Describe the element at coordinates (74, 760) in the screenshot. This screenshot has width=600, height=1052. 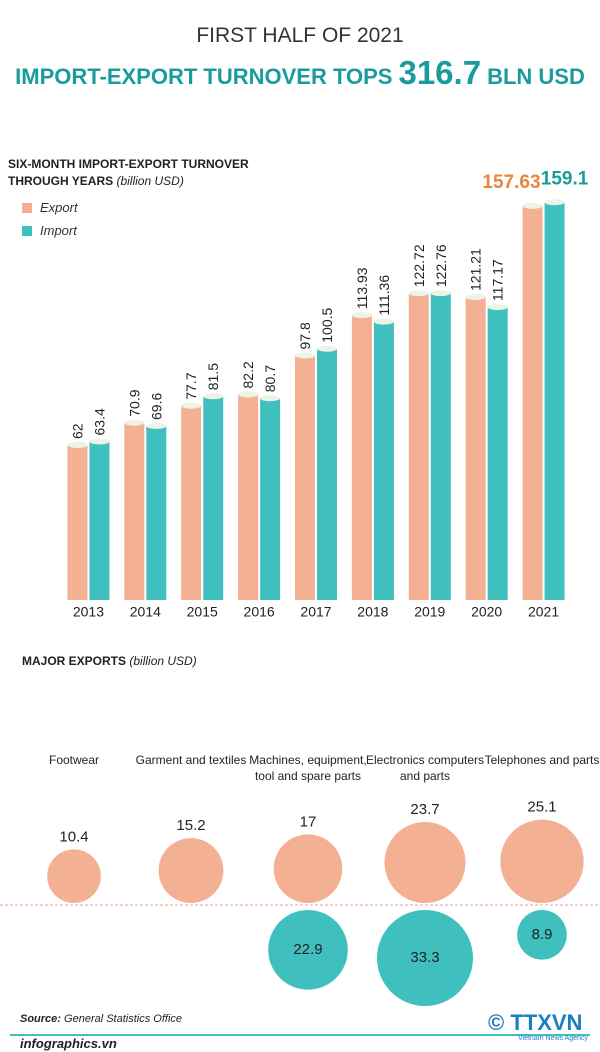
I see `category-label: Footwear` at that location.